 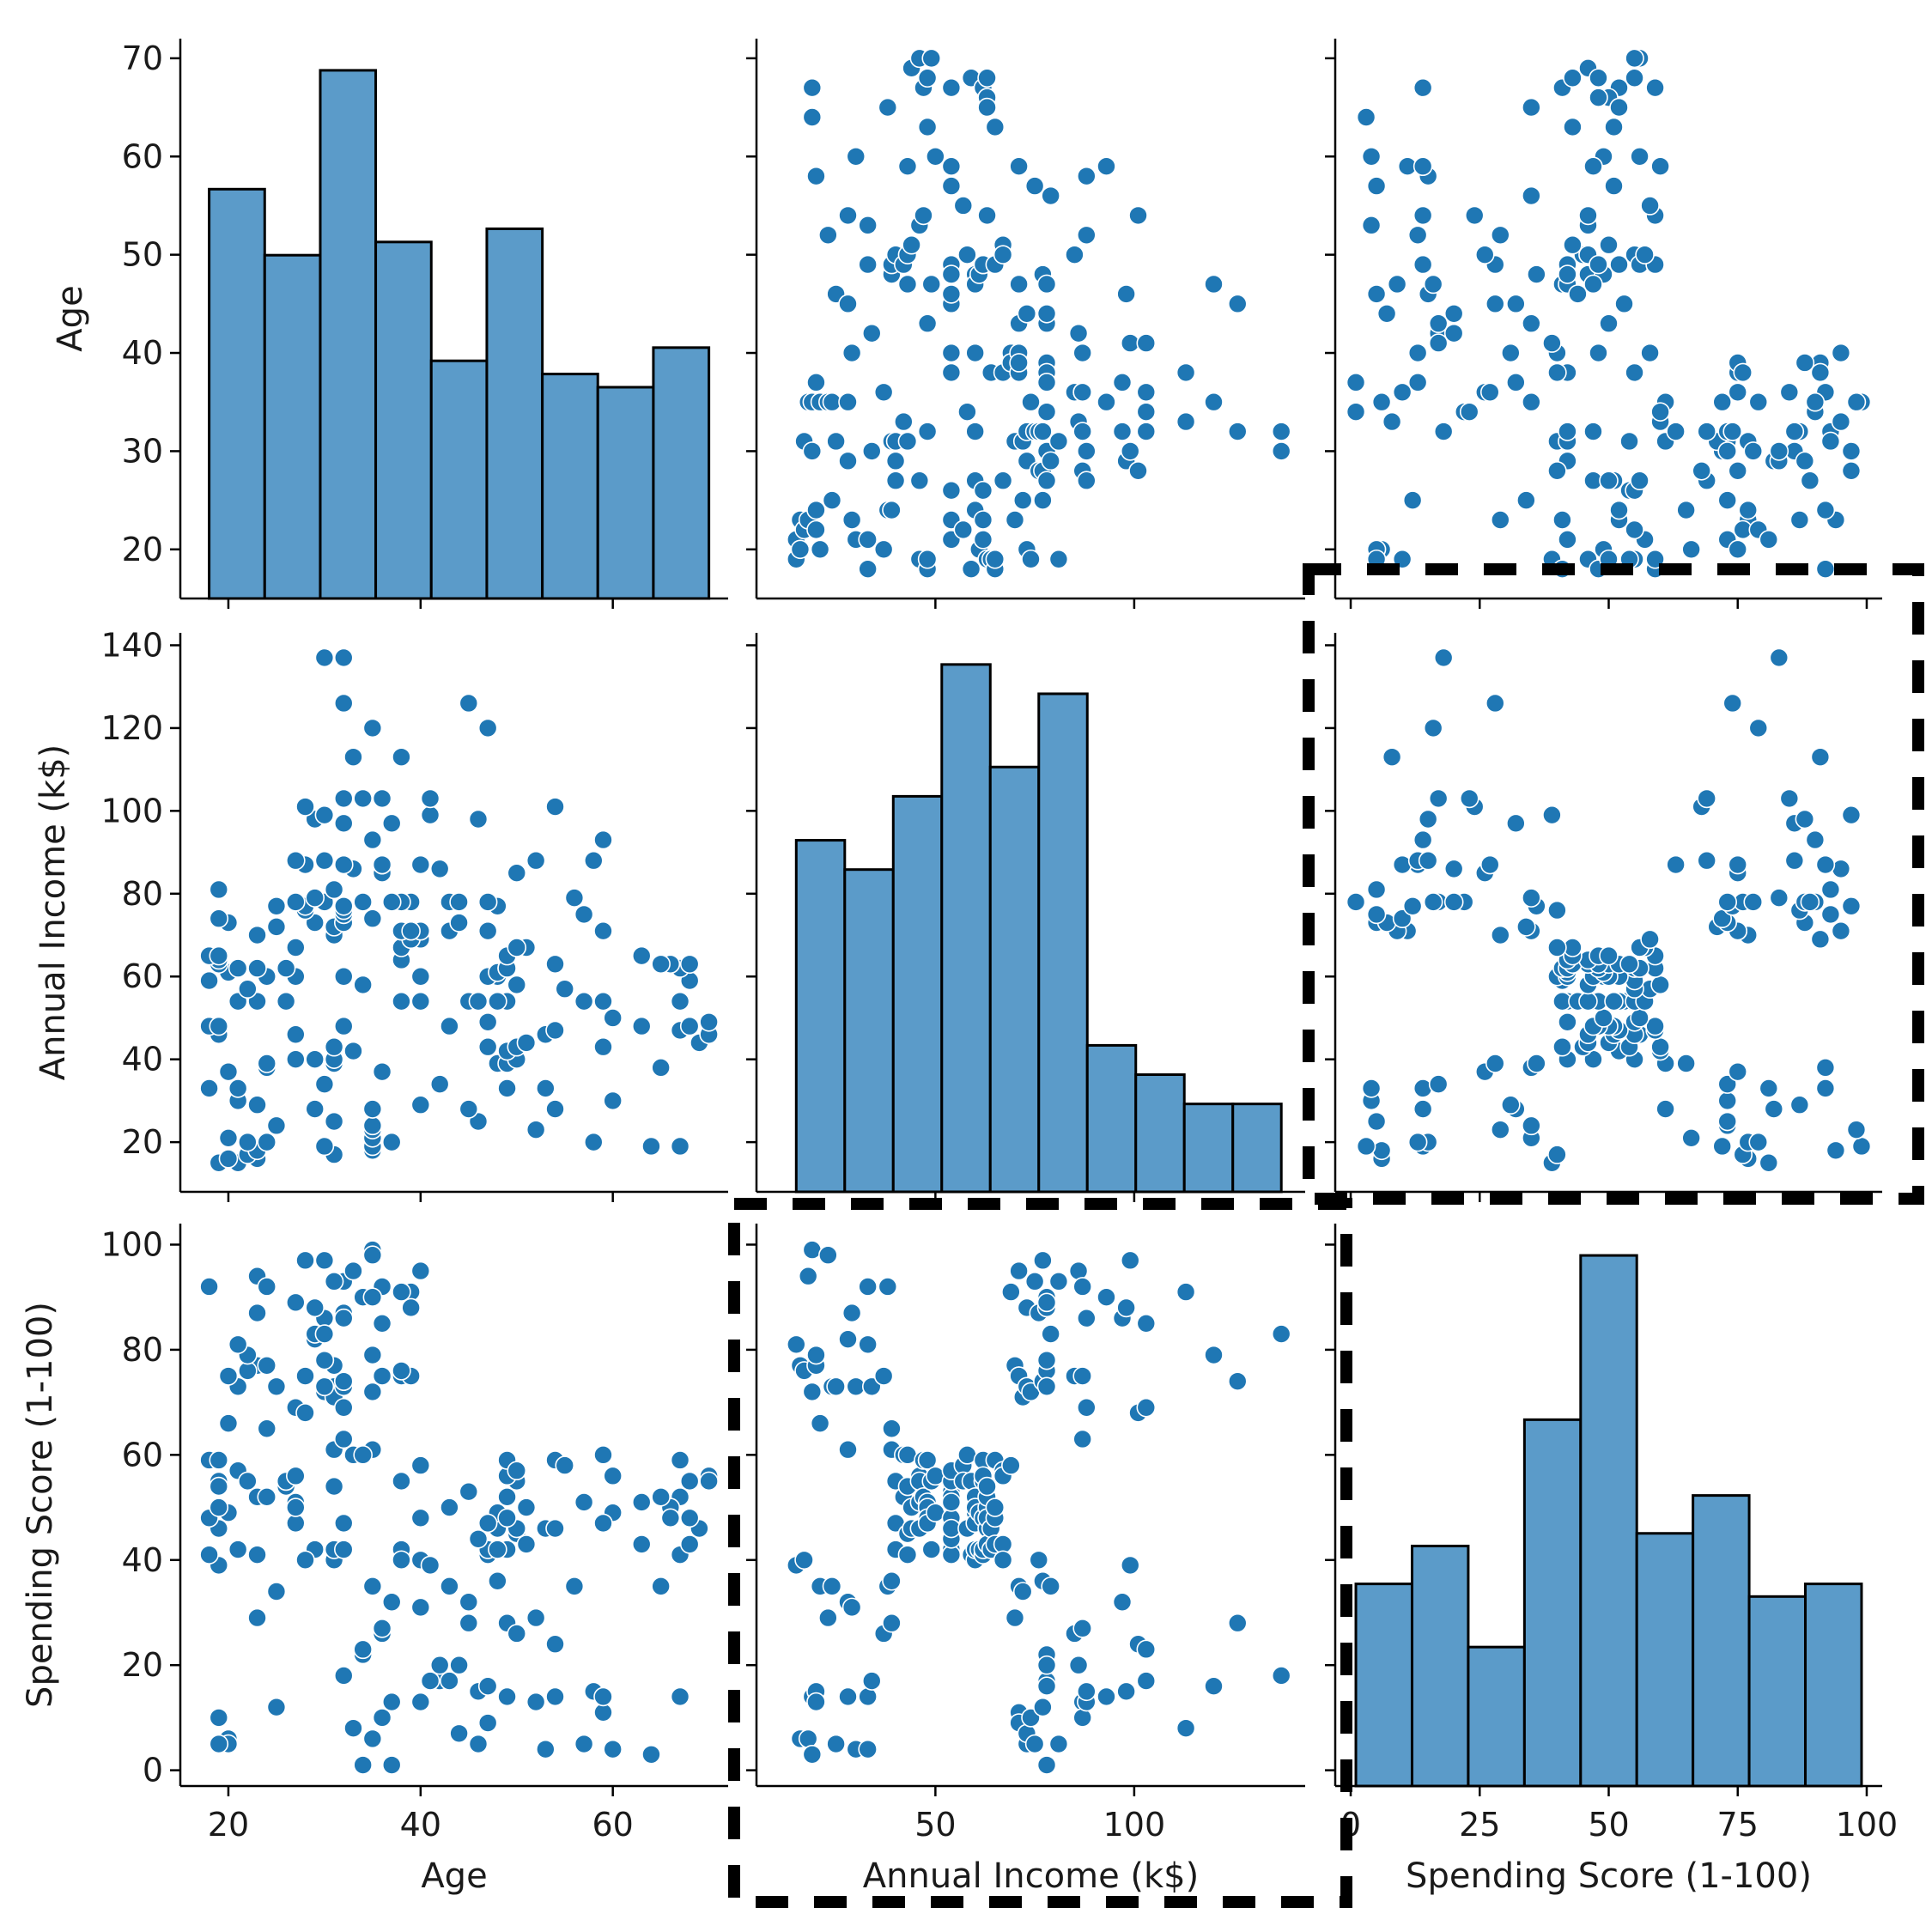 What do you see at coordinates (143, 550) in the screenshot?
I see `y-tick-label: 20` at bounding box center [143, 550].